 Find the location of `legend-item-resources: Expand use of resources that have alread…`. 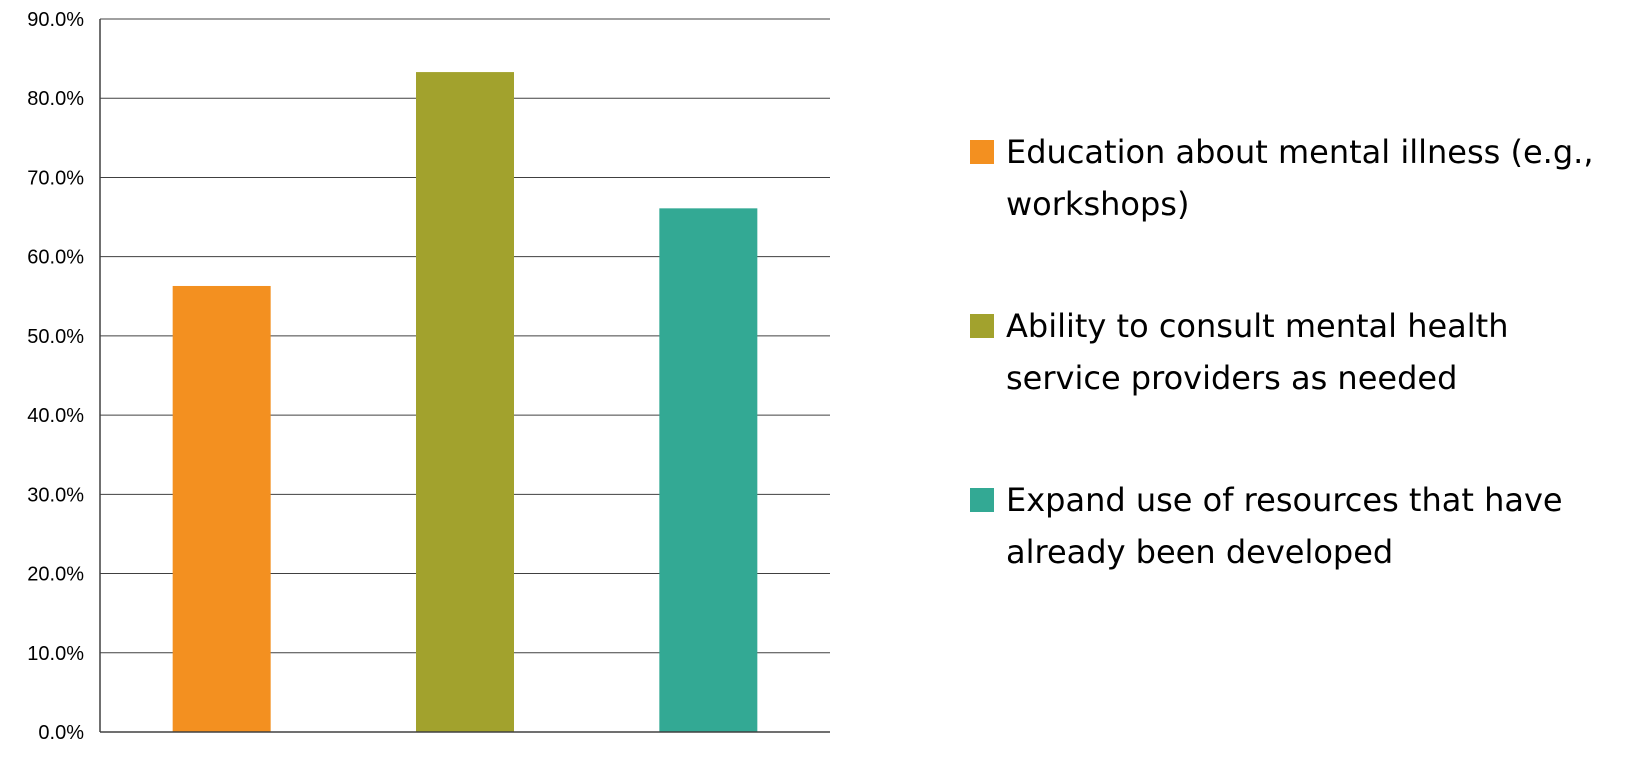

legend-item-resources: Expand use of resources that have alread… is located at coordinates (1300, 526).